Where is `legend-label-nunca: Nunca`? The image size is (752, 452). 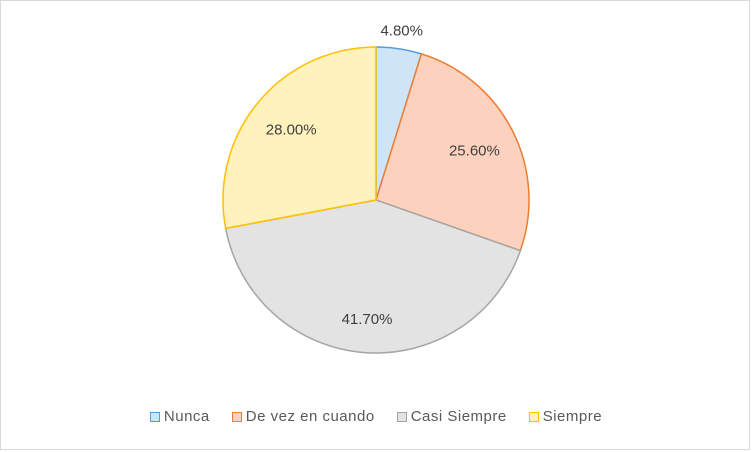 legend-label-nunca: Nunca is located at coordinates (186, 416).